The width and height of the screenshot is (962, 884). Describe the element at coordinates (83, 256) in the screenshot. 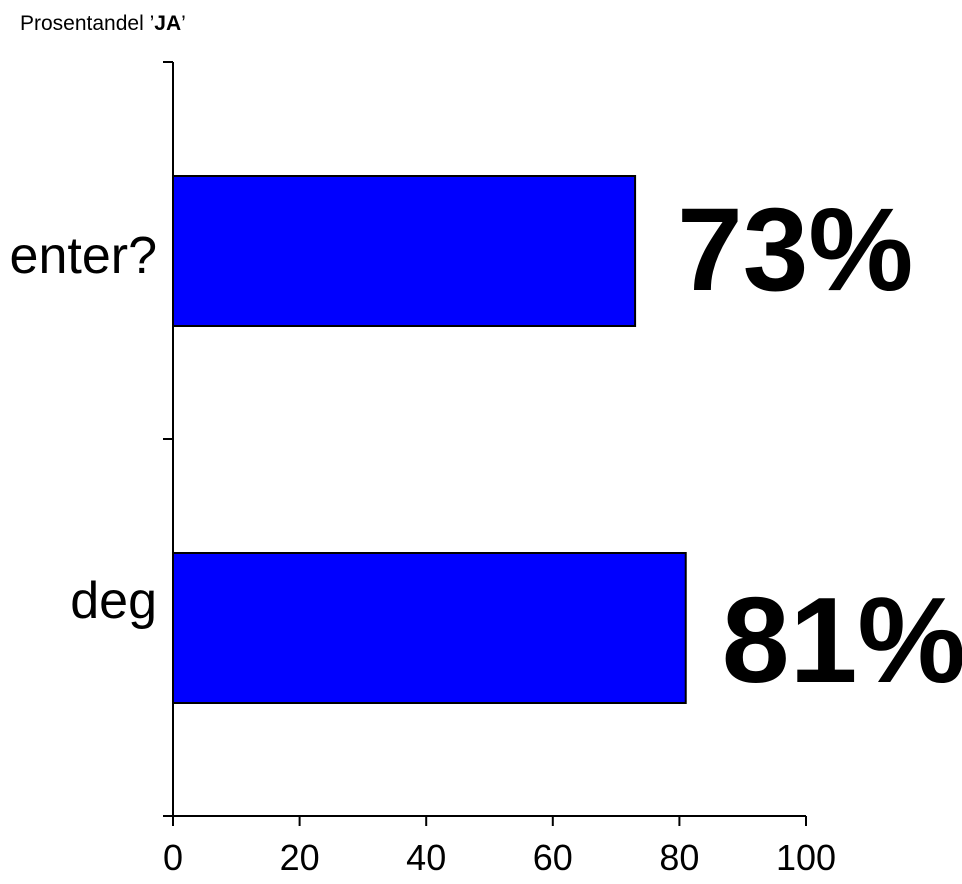

I see `category-label: enter?` at that location.